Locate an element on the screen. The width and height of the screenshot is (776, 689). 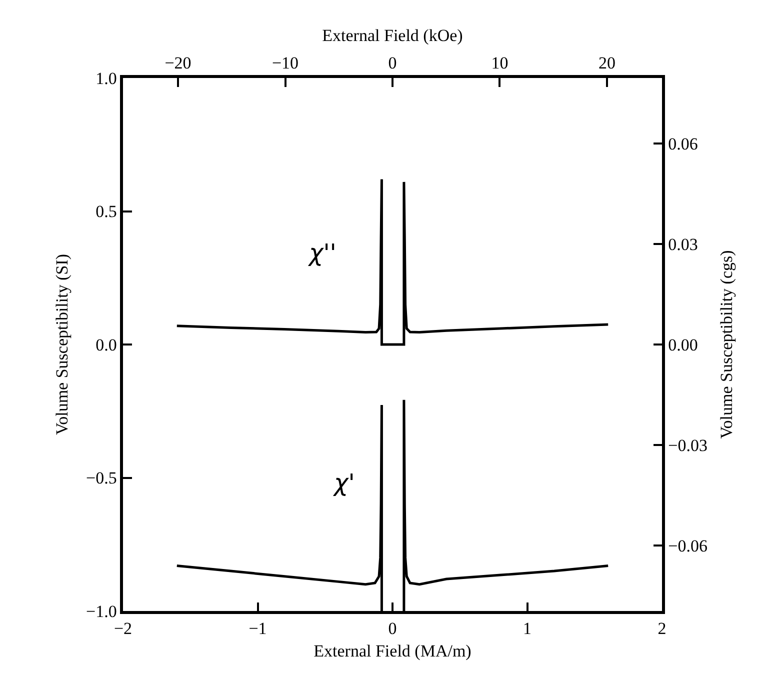
series-label: χ' is located at coordinates (343, 483).